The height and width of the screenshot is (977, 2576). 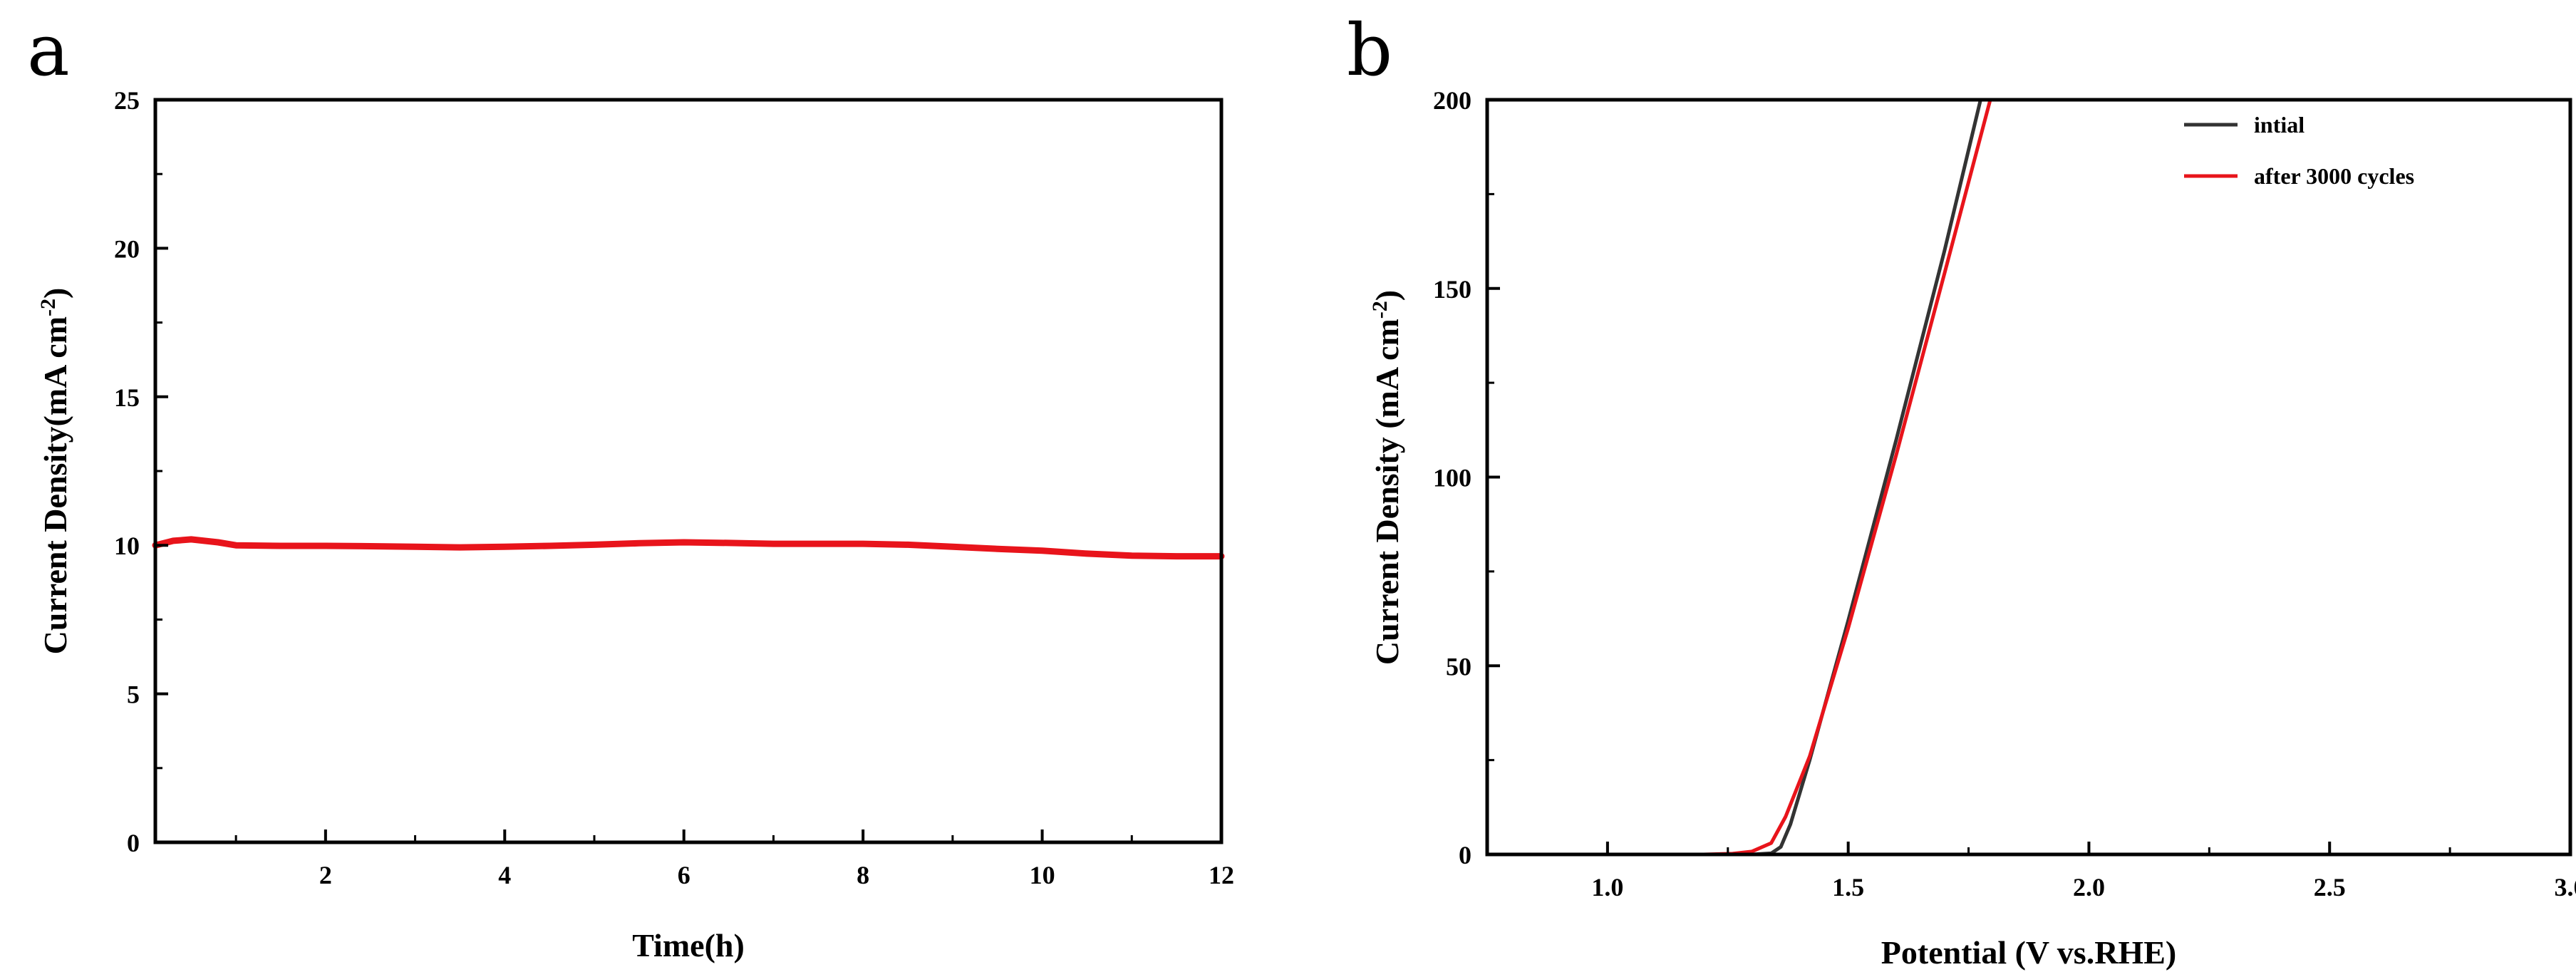 I want to click on panel-a-x-tick-label: 10, so click(x=1042, y=875).